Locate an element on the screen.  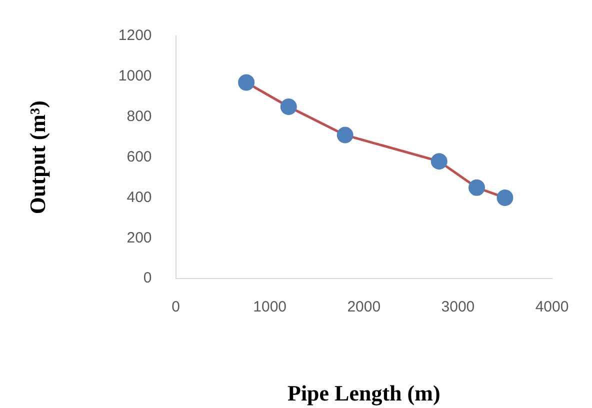
y-tick-label: 1000 is located at coordinates (135, 76).